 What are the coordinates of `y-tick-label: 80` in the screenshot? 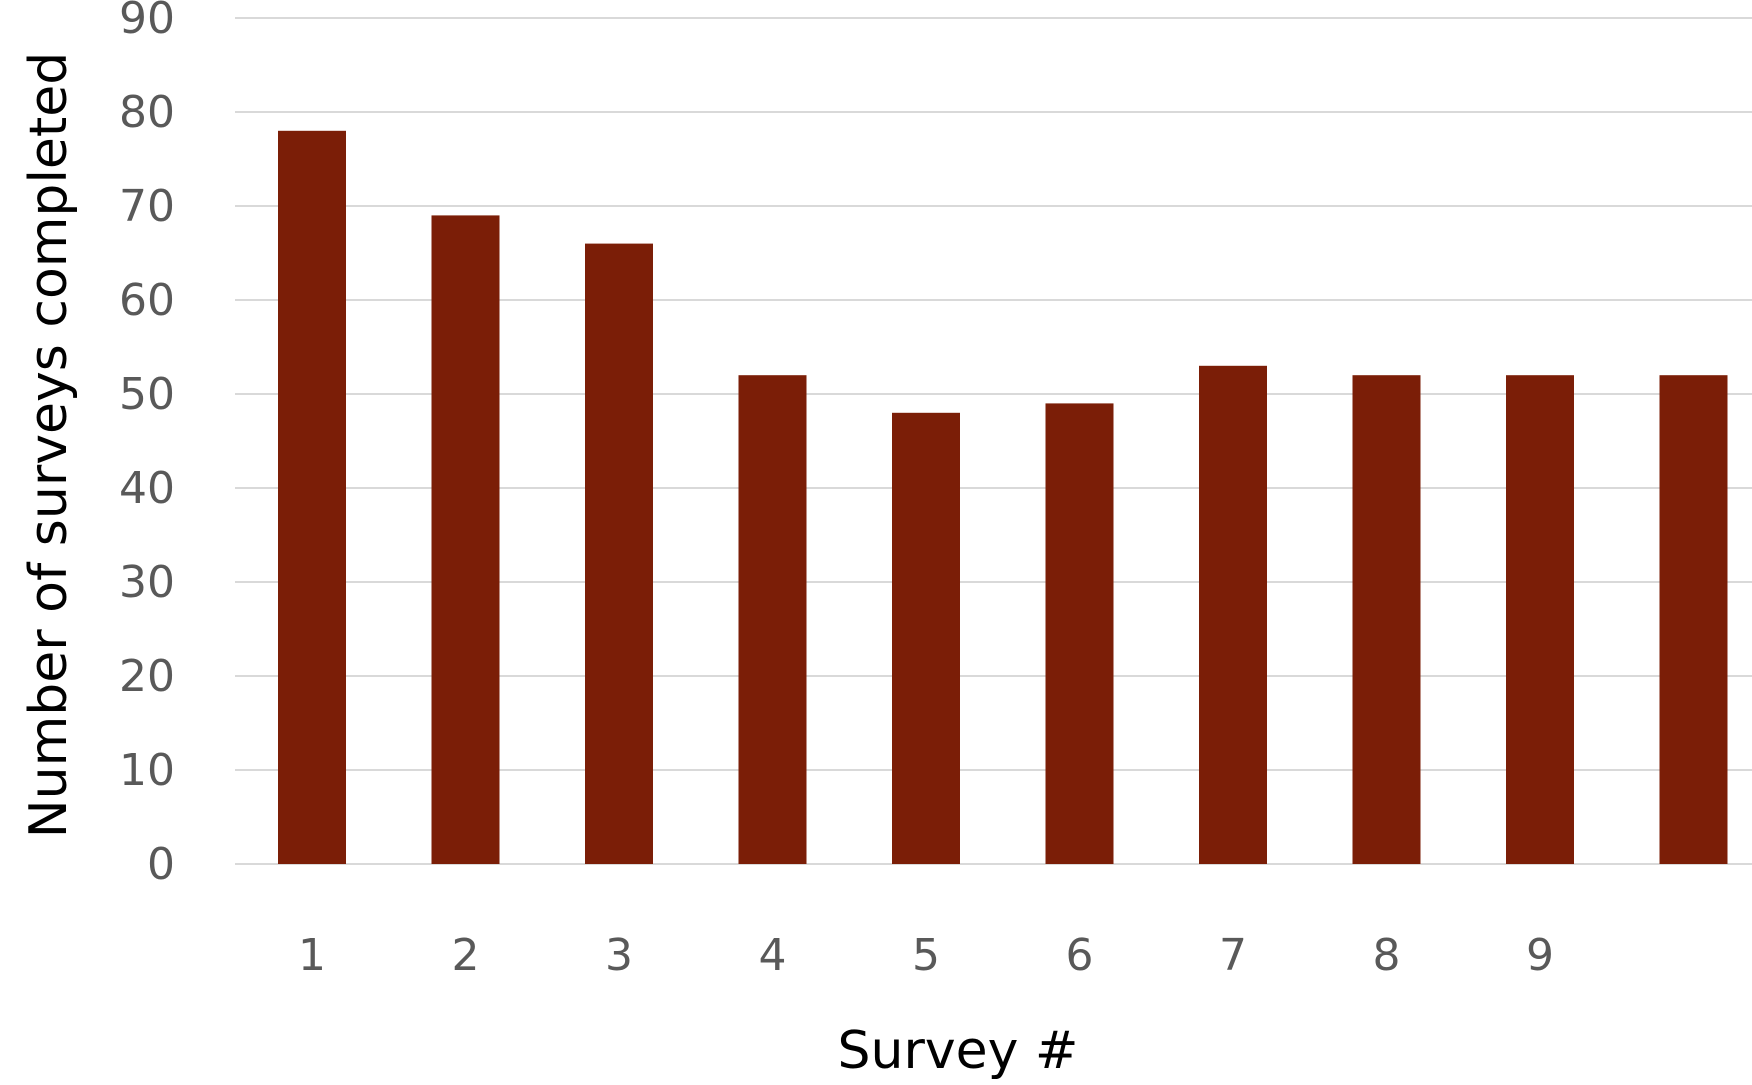 It's located at (147, 112).